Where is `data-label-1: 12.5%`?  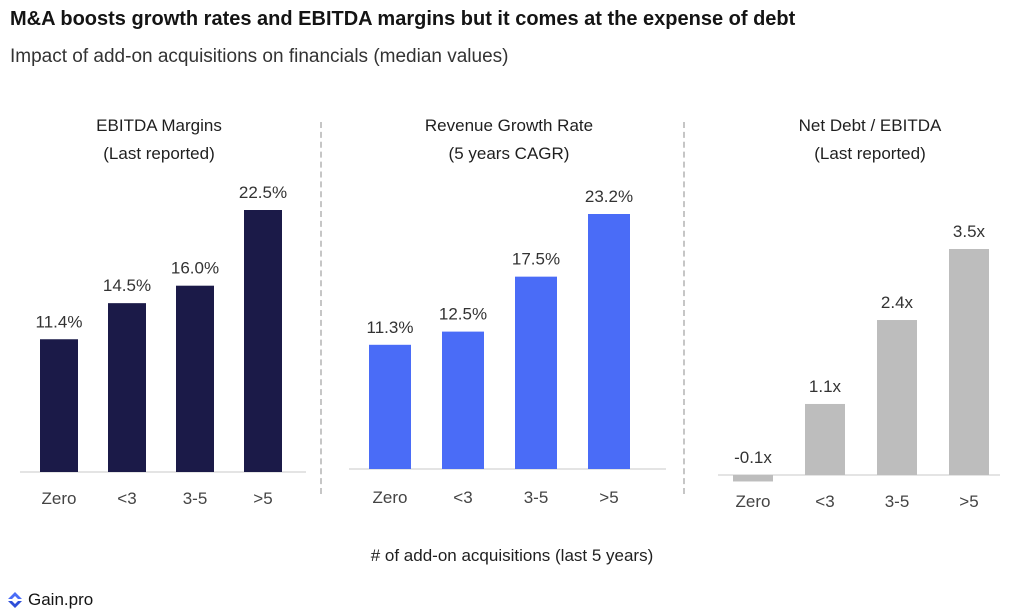 data-label-1: 12.5% is located at coordinates (463, 314).